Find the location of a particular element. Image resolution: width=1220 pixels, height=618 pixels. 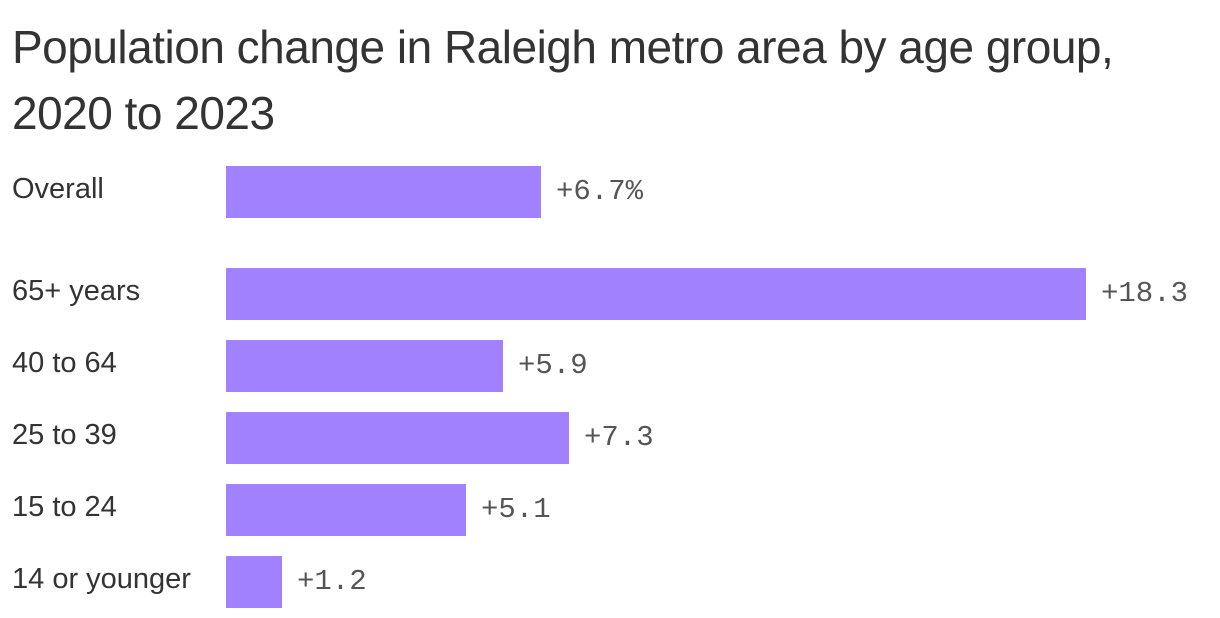

category-label: 15 to 24 is located at coordinates (64, 507).